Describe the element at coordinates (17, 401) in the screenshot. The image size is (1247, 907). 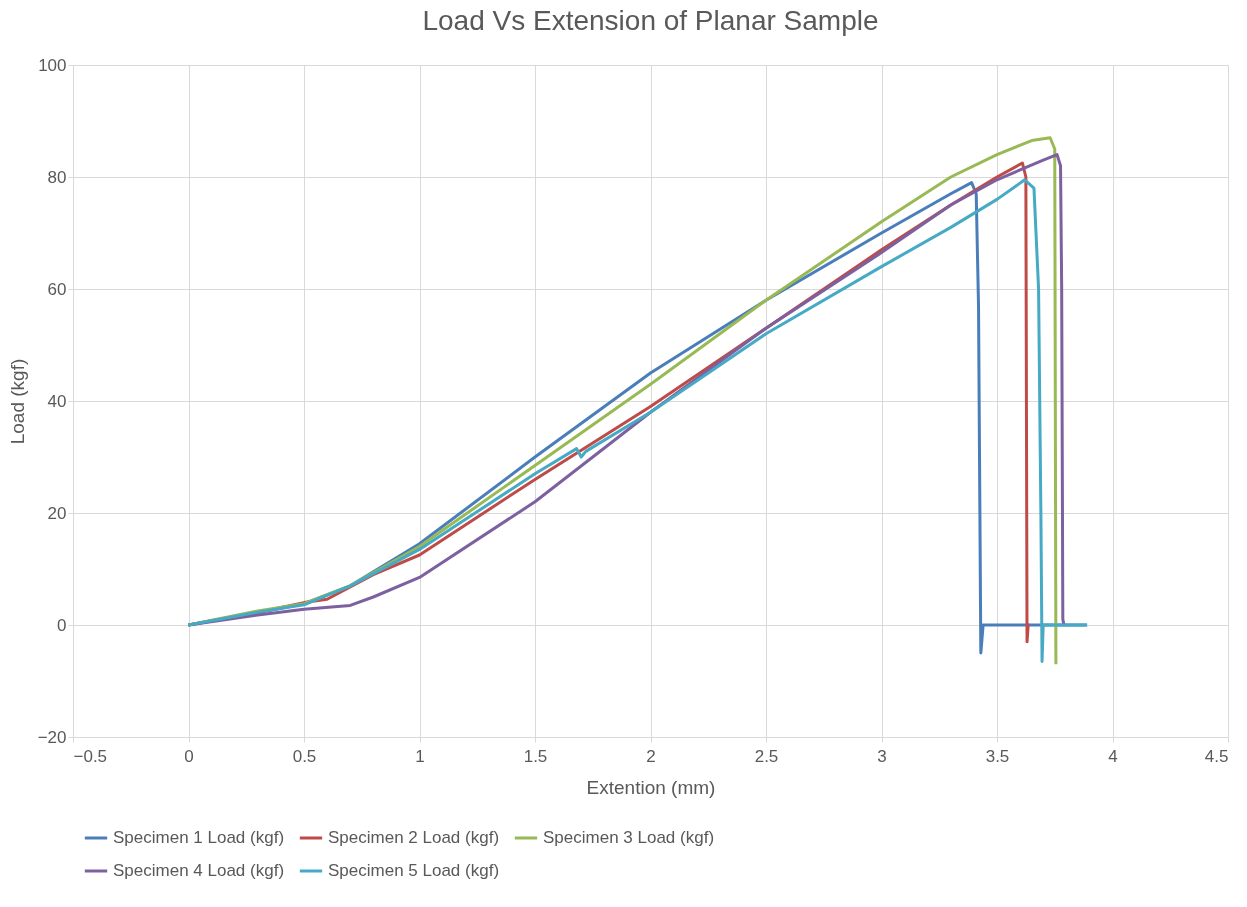
I see `y-axis-title: Load (kgf)` at that location.